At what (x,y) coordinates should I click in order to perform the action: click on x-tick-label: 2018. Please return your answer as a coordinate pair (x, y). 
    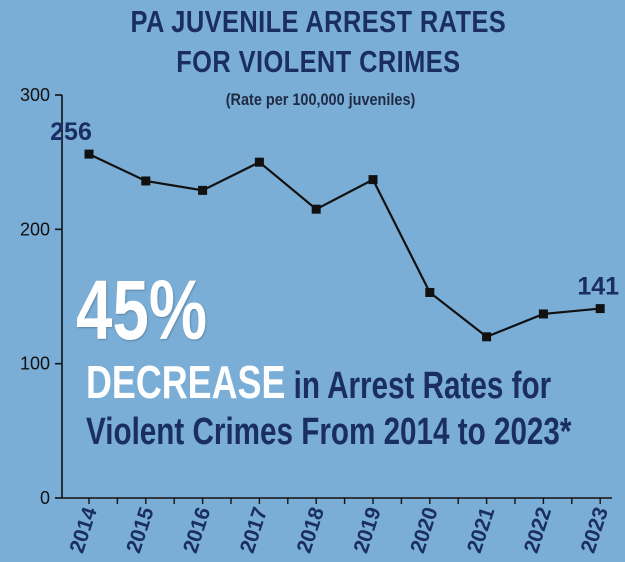
    Looking at the image, I should click on (311, 530).